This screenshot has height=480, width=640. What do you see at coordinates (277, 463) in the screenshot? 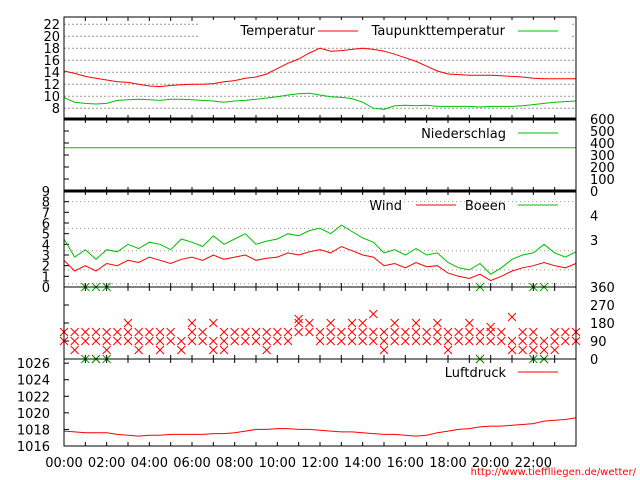
I see `x-tick-label: 10:00` at bounding box center [277, 463].